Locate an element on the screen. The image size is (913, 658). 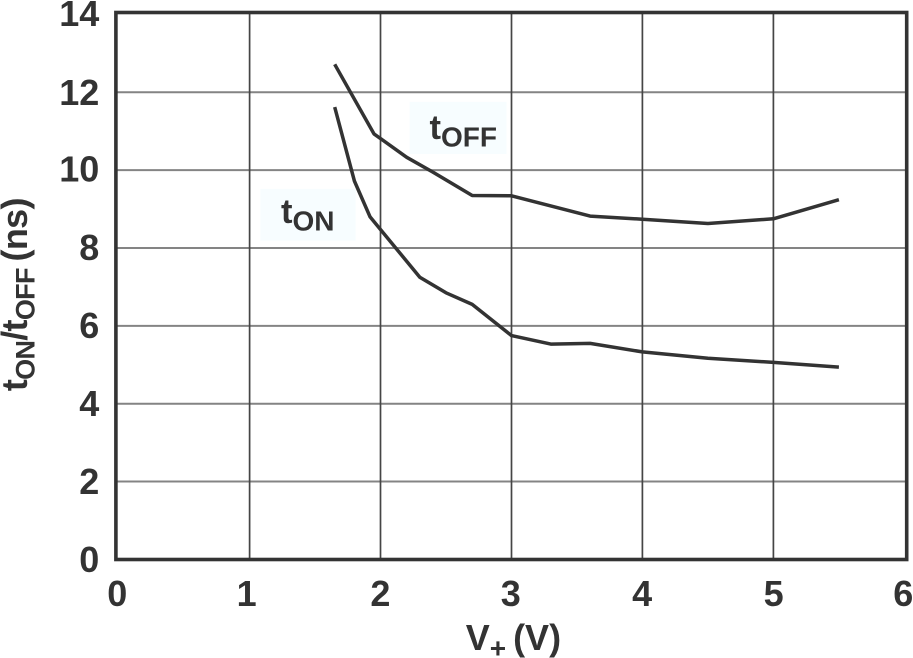
svg-text: 12 is located at coordinates (79, 92).